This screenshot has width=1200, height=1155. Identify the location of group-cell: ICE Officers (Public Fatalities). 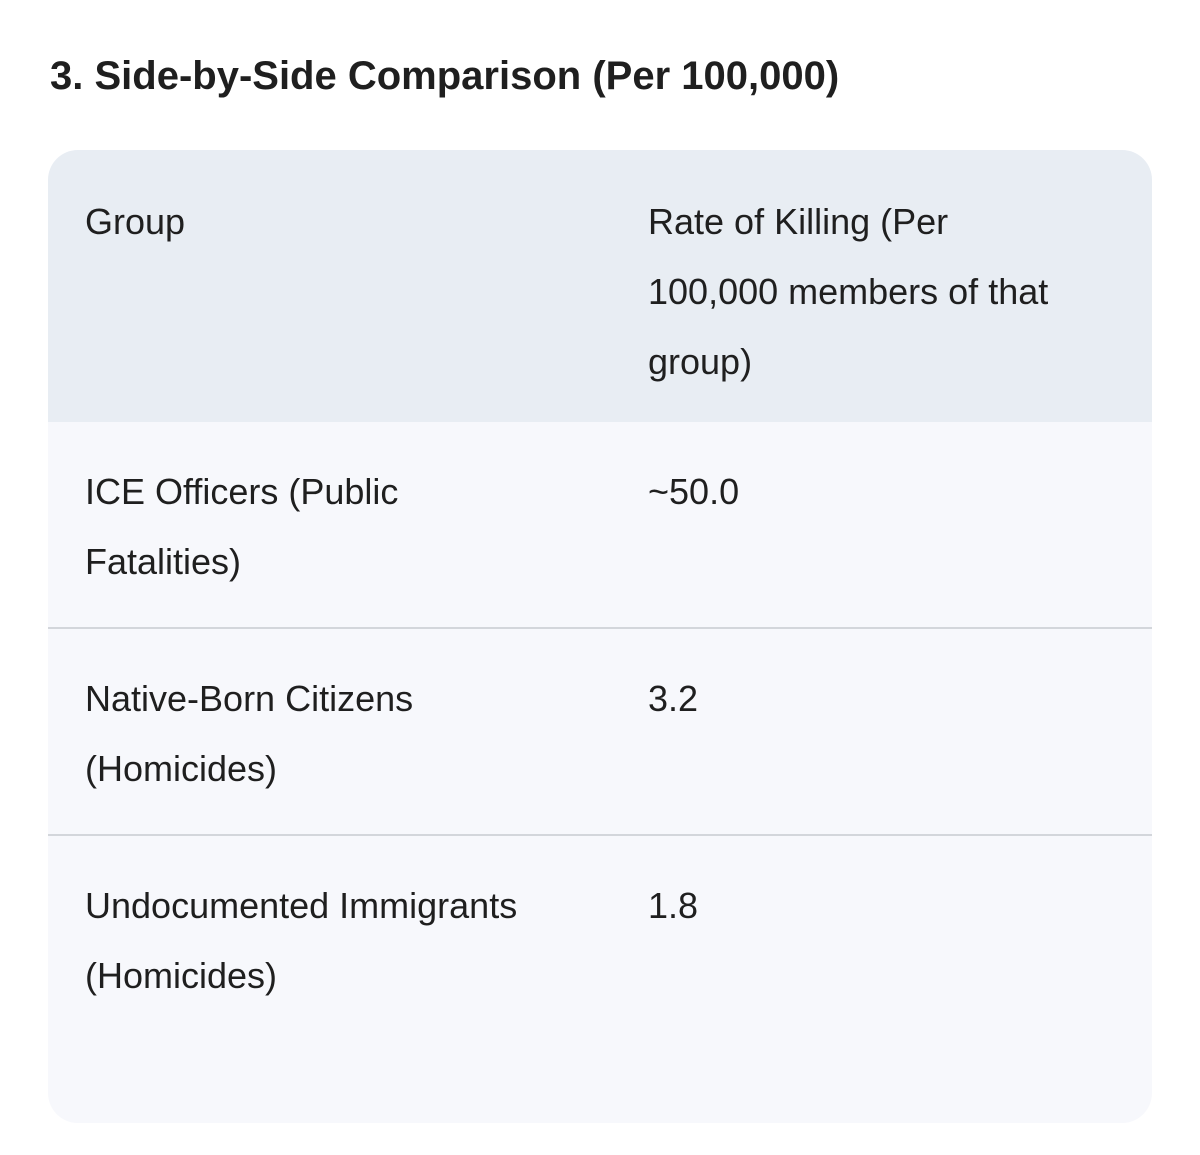
(242, 526).